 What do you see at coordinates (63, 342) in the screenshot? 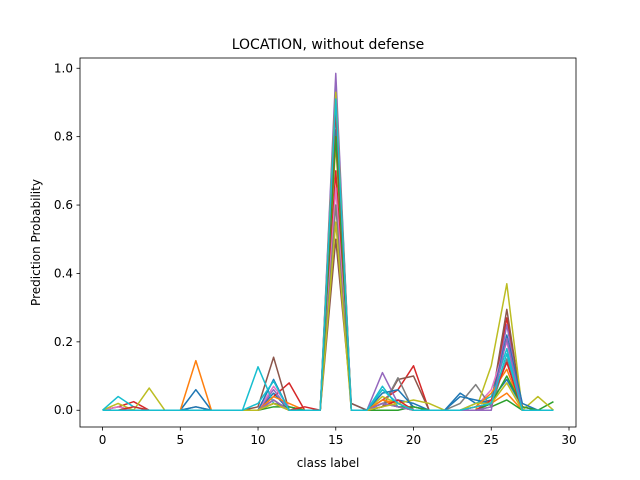
I see `y-tick-label: 0.2` at bounding box center [63, 342].